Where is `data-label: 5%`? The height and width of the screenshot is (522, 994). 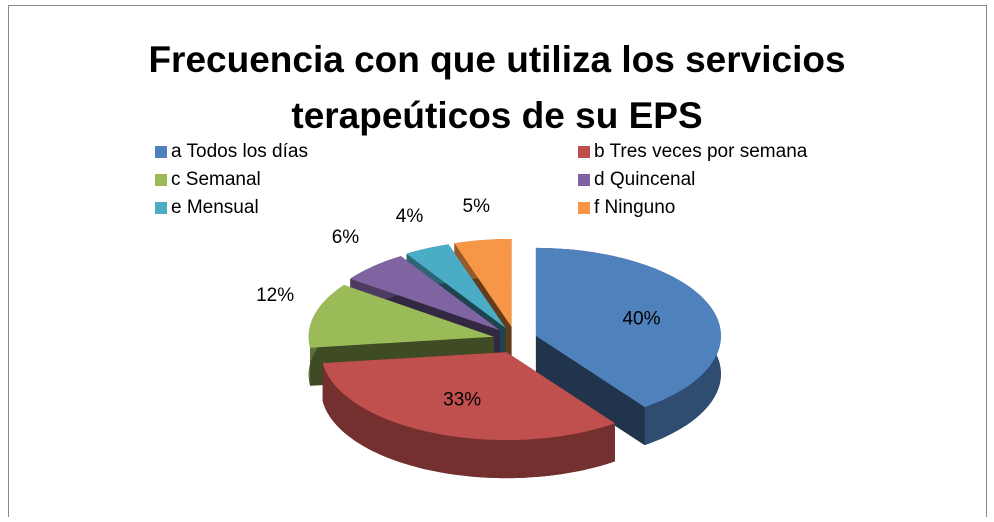 data-label: 5% is located at coordinates (477, 206).